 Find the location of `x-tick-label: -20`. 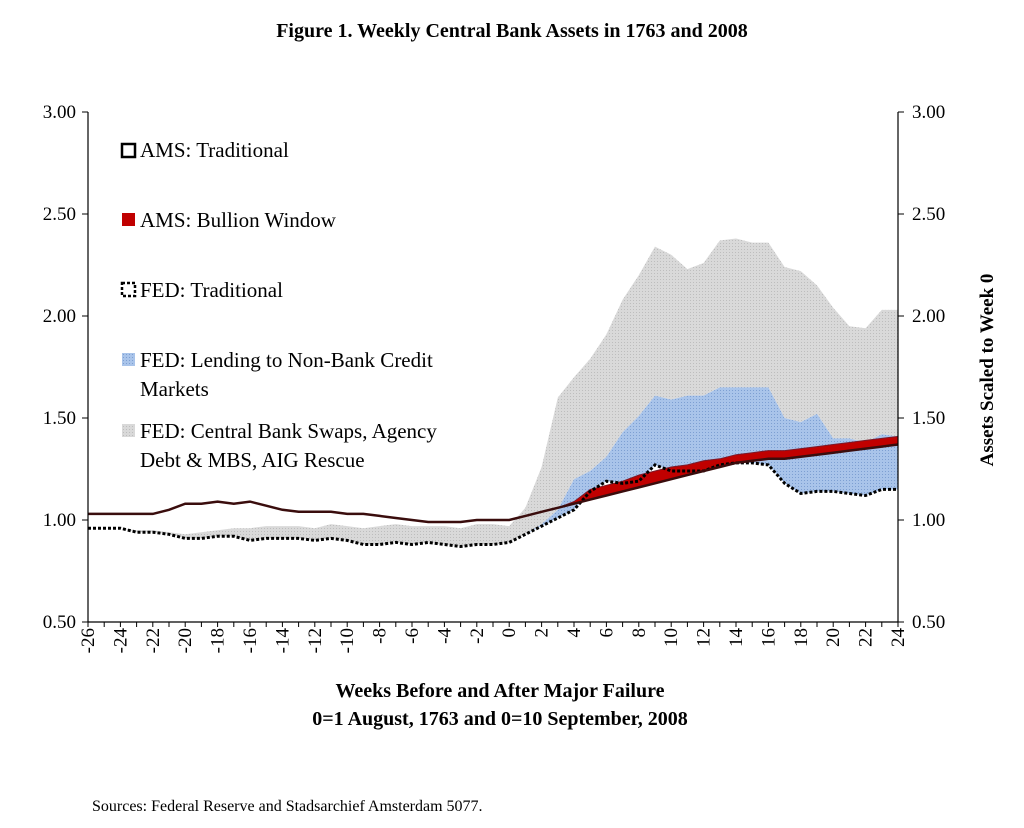

x-tick-label: -20 is located at coordinates (185, 640).